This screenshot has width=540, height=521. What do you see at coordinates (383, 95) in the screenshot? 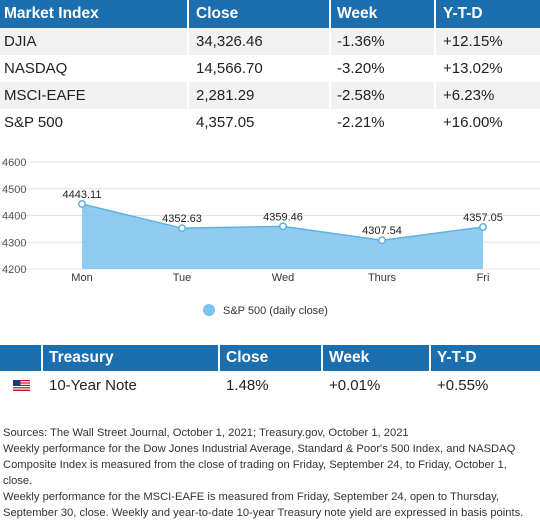
I see `index-week: -2.58%` at bounding box center [383, 95].